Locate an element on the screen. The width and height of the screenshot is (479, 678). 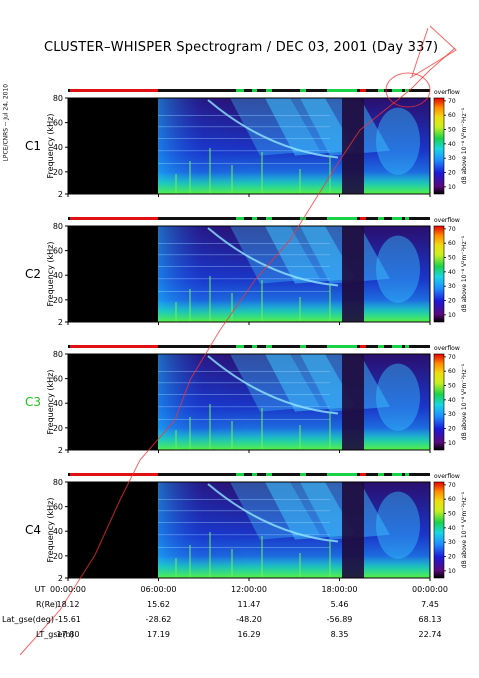
ephemeris-value: 68.13 is located at coordinates (430, 619).